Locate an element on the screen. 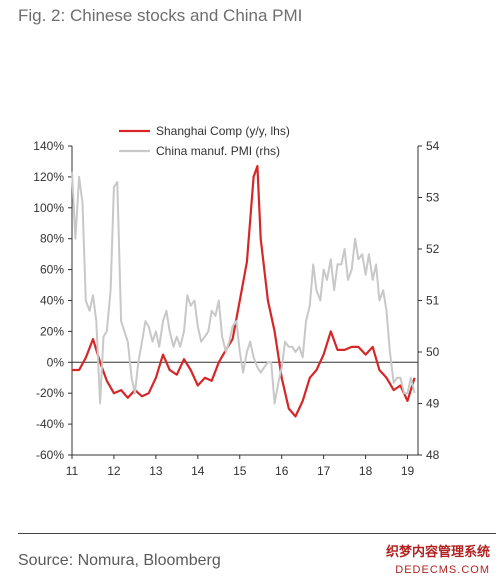 The width and height of the screenshot is (500, 584). x-tick-label: 15 is located at coordinates (240, 471).